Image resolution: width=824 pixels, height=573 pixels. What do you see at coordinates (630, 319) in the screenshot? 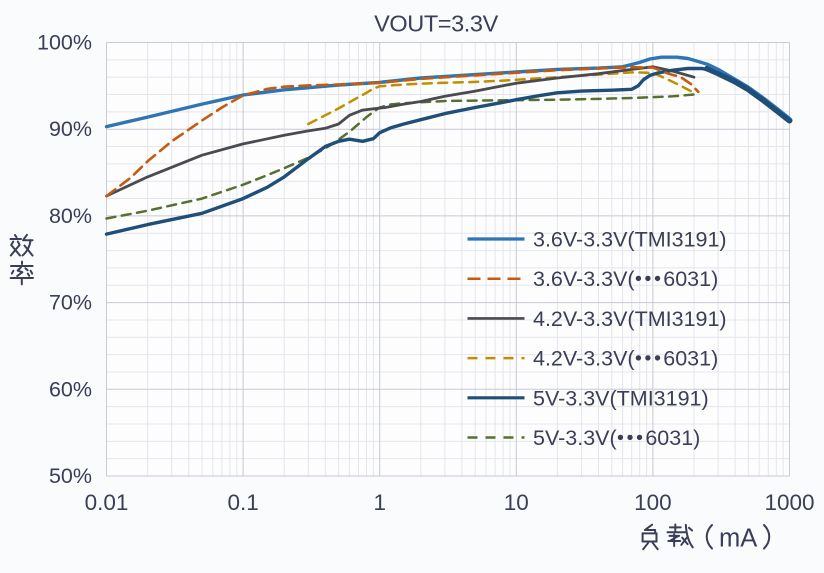
I see `svg-text: 4.2V-3.3V(TMI3191)` at bounding box center [630, 319].